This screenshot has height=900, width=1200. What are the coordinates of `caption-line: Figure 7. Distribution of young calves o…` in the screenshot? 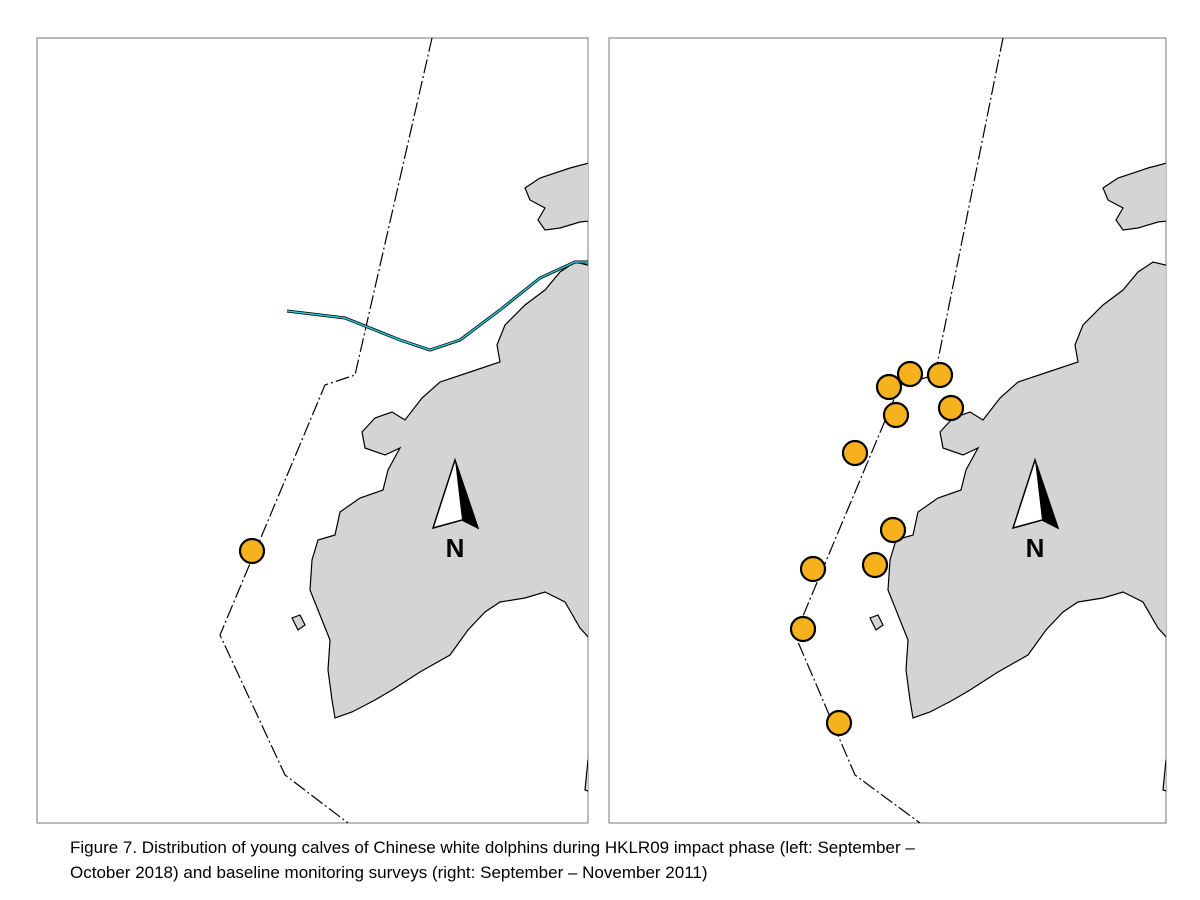 It's located at (492, 847).